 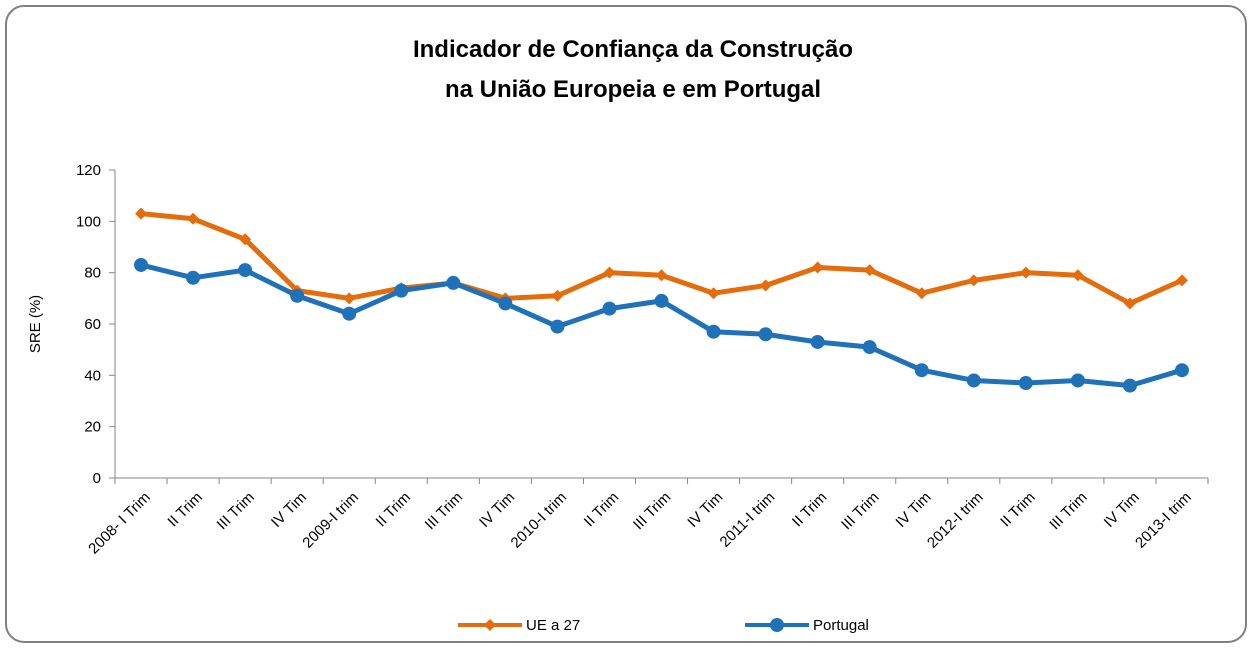 I want to click on y-tick-label: 20, so click(x=92, y=427).